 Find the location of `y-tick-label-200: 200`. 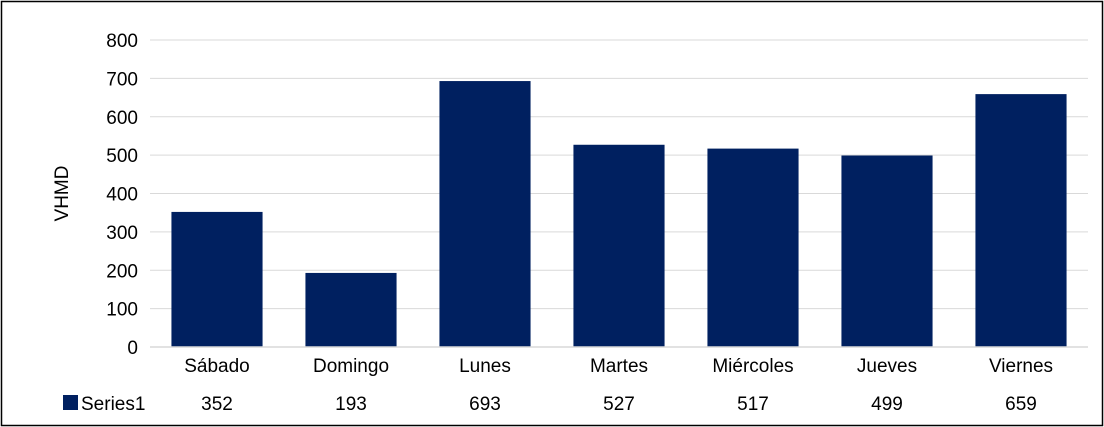

y-tick-label-200: 200 is located at coordinates (122, 271).